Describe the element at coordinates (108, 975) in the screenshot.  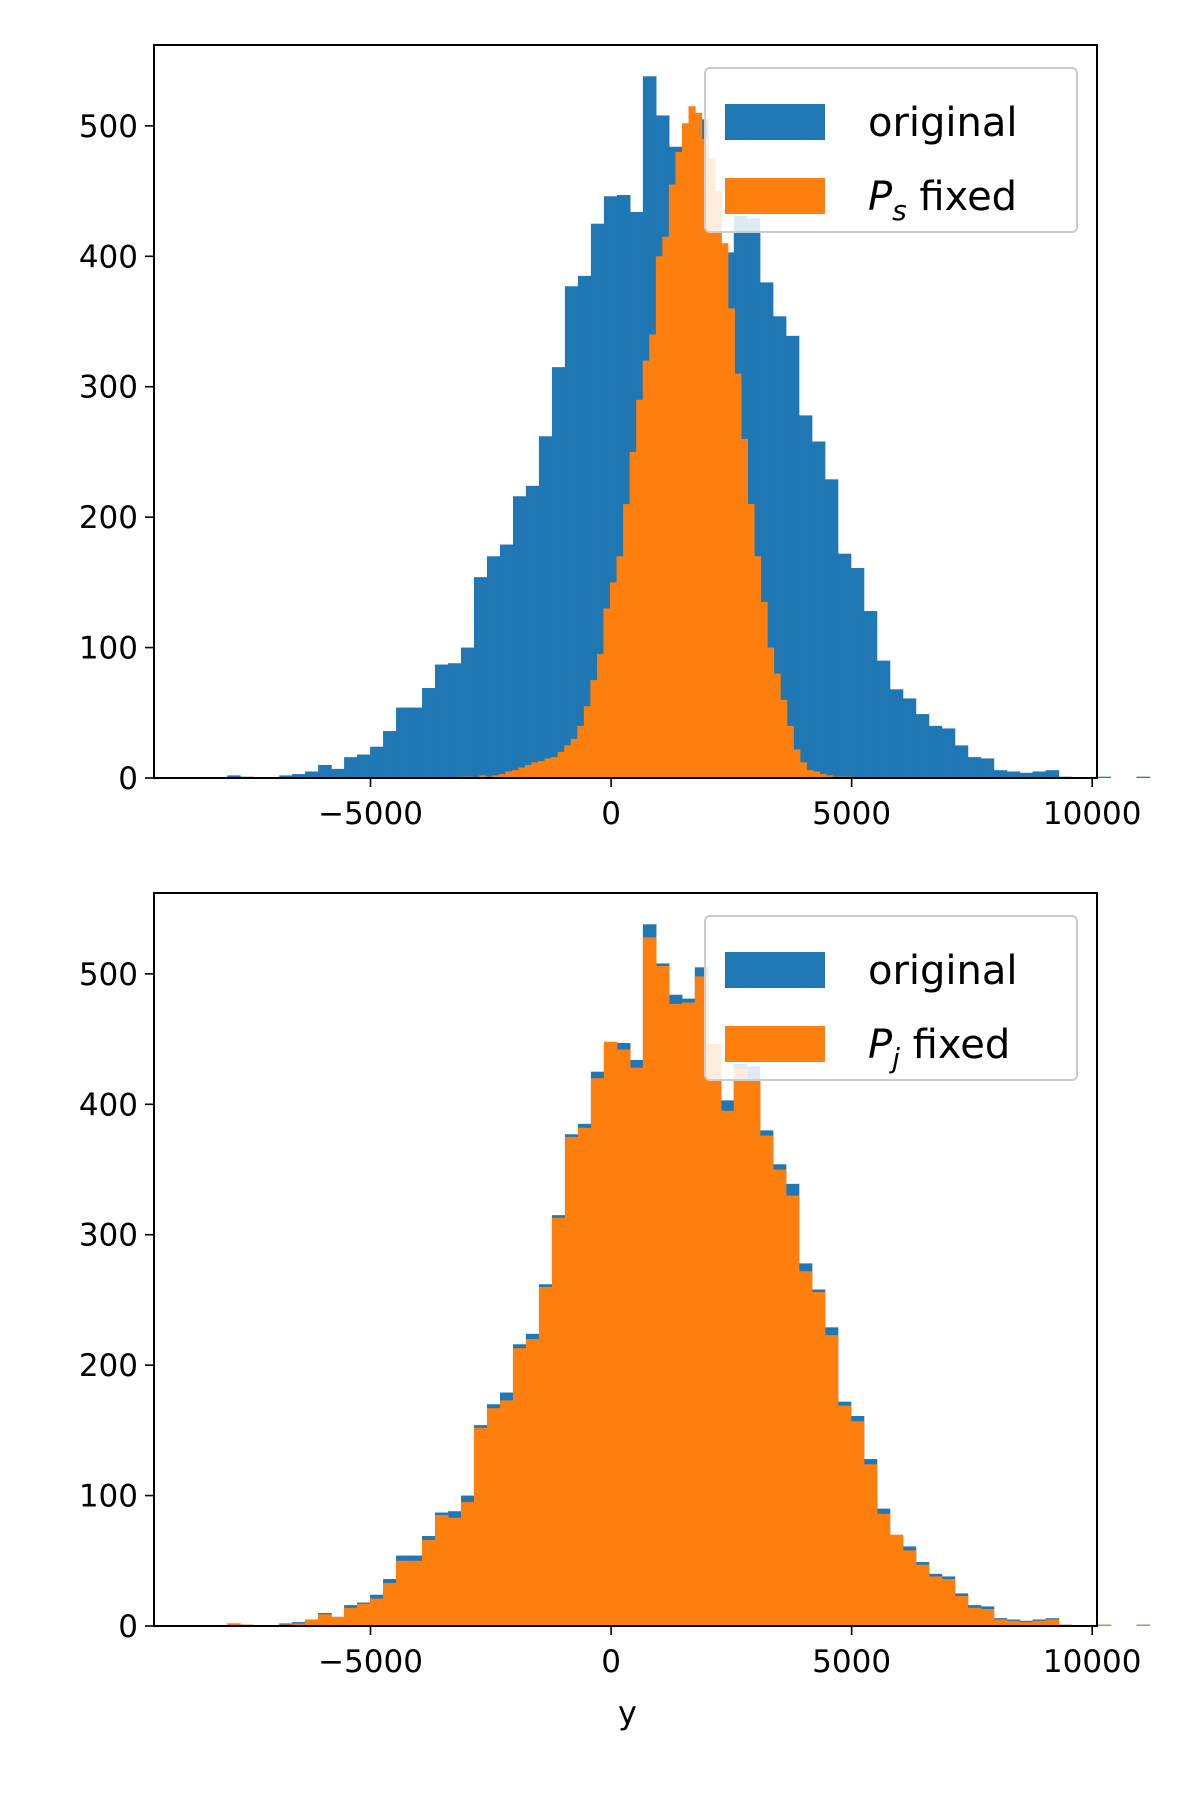
I see `y-tick-label: 500` at that location.